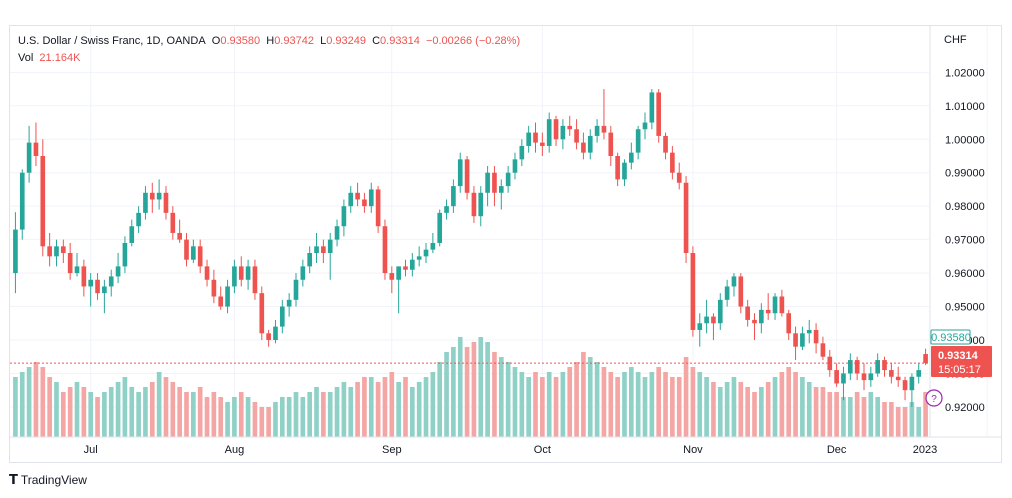  What do you see at coordinates (294, 41) in the screenshot?
I see `high-value: 0.93742` at bounding box center [294, 41].